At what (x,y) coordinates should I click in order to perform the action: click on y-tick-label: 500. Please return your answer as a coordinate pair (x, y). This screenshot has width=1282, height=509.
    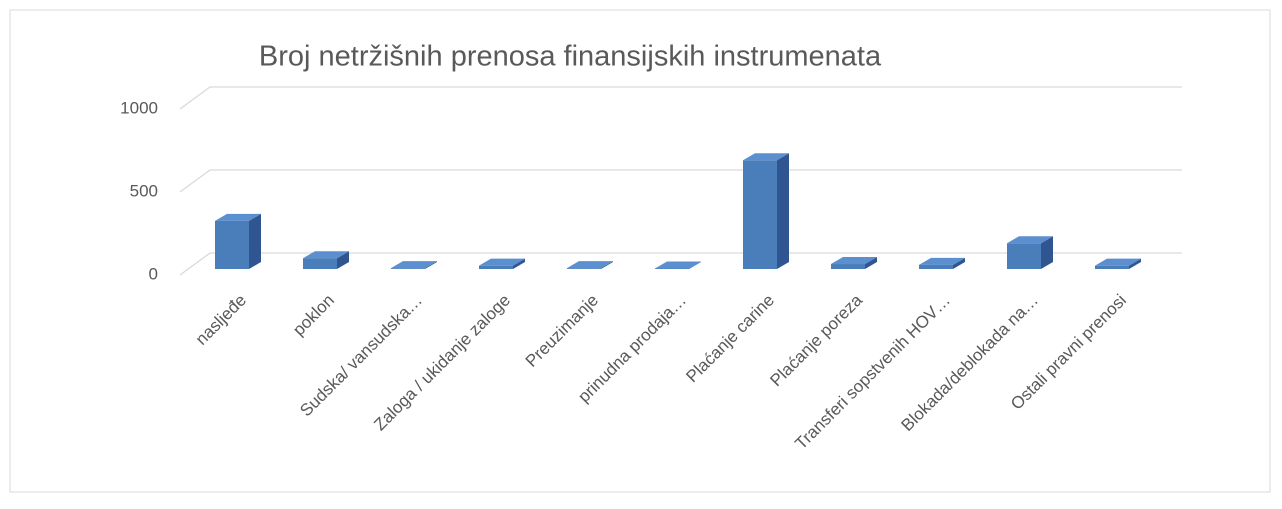
    Looking at the image, I should click on (144, 190).